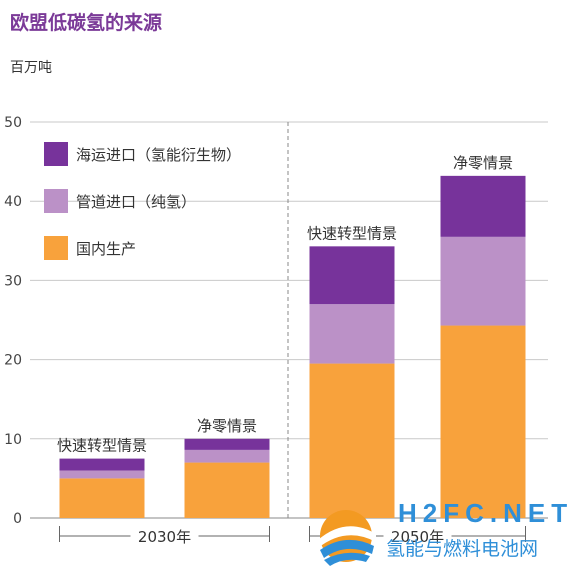 The height and width of the screenshot is (573, 580). What do you see at coordinates (13, 123) in the screenshot?
I see `y-tick-label: 50` at bounding box center [13, 123].